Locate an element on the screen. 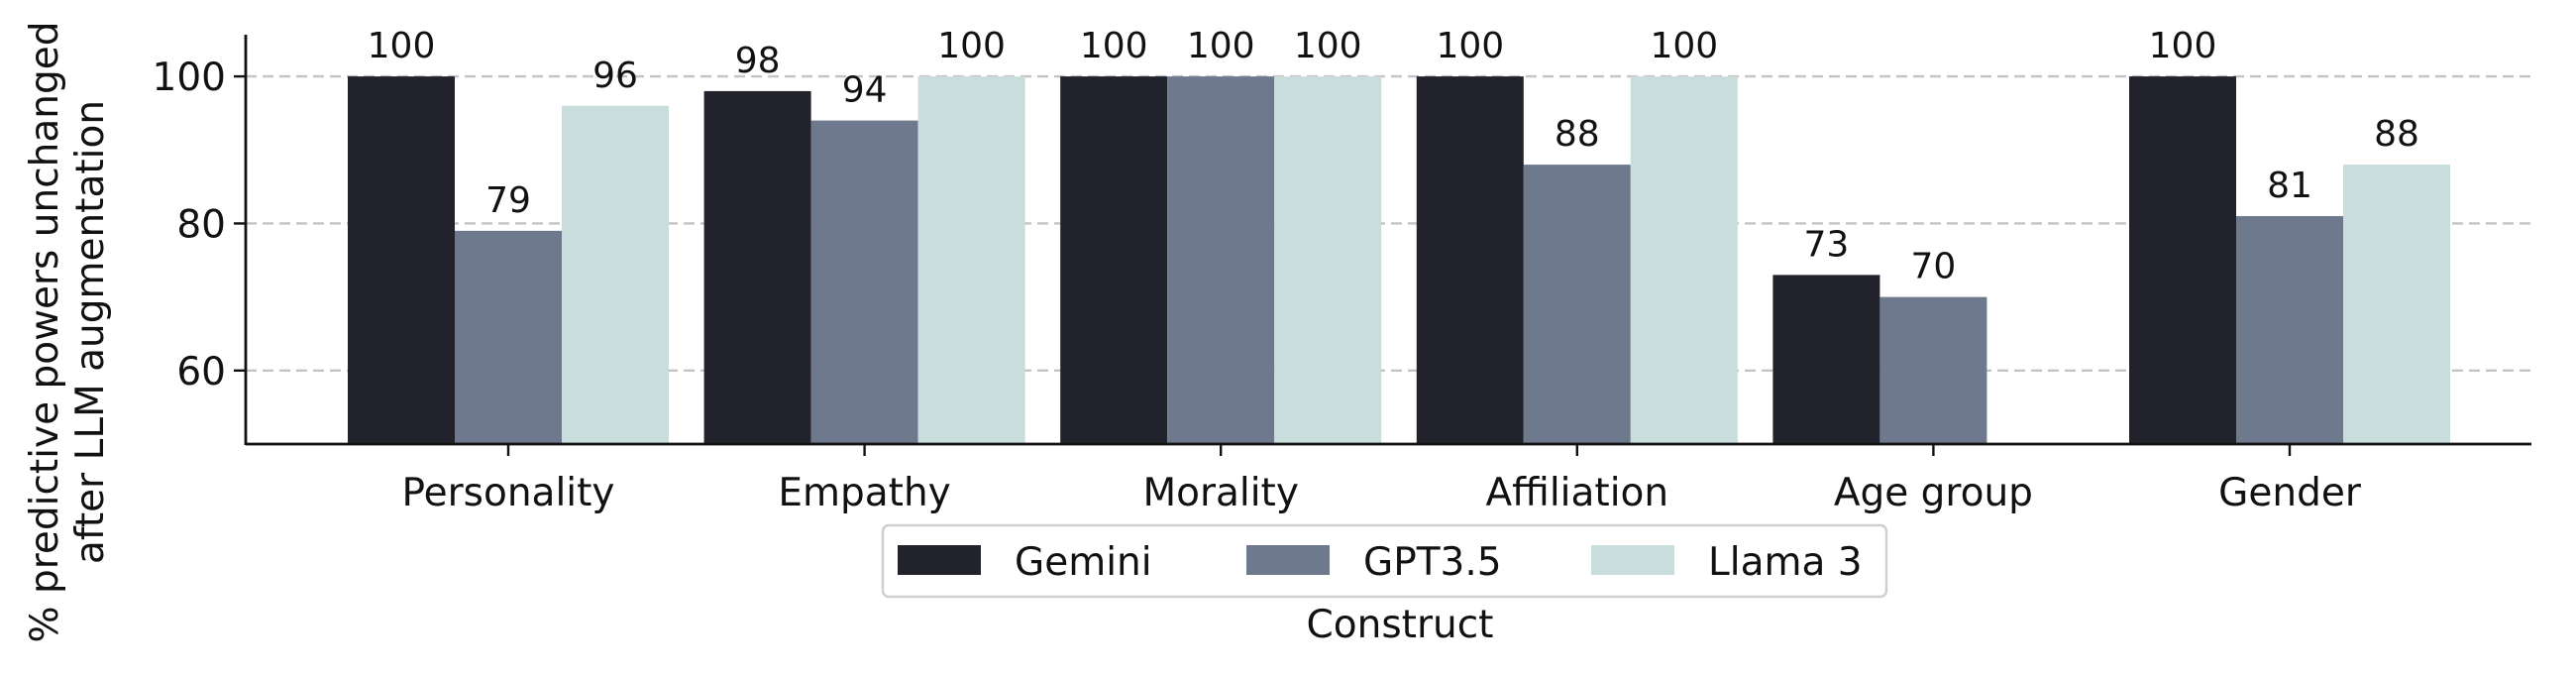 The image size is (2576, 676). legend-label: GPT3.5 is located at coordinates (1432, 562).